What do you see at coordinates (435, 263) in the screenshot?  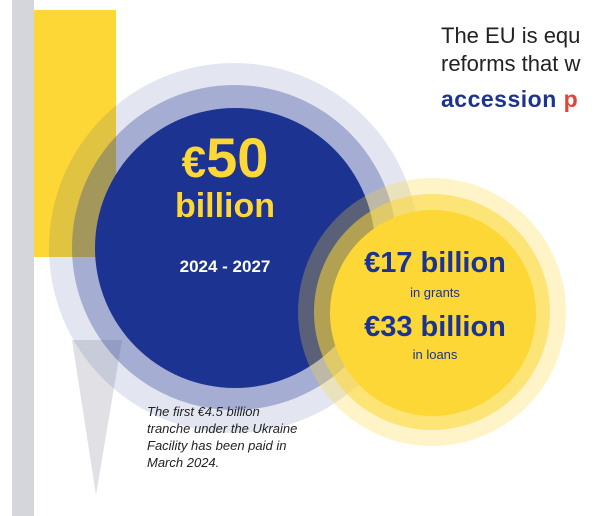 I see `grants-amount: €17 billion` at bounding box center [435, 263].